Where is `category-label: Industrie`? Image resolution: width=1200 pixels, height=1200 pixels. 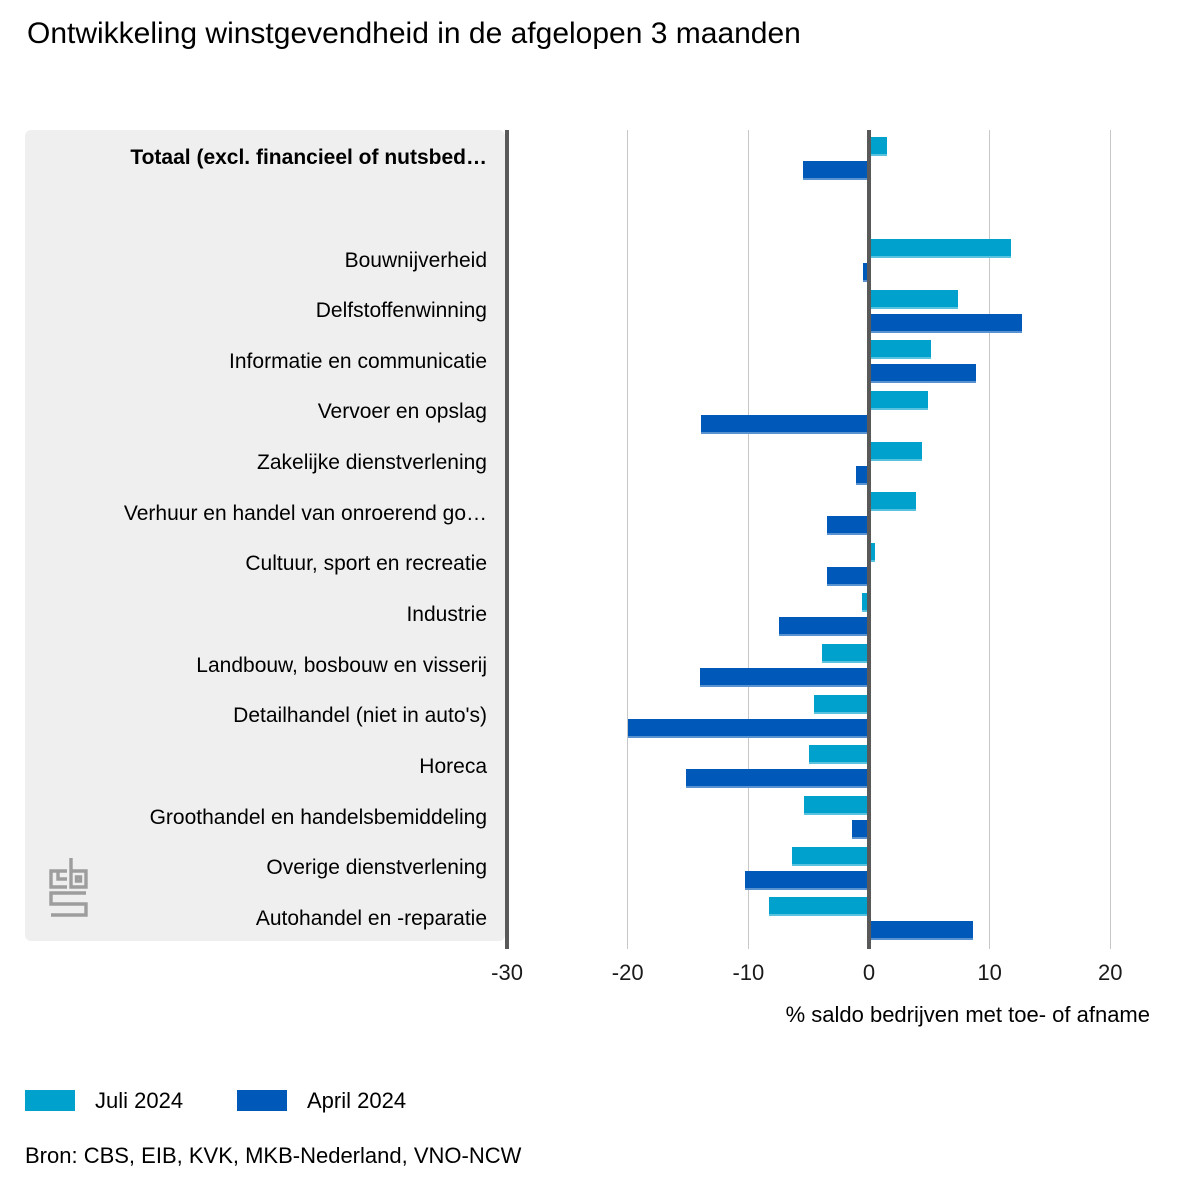 category-label: Industrie is located at coordinates (446, 614).